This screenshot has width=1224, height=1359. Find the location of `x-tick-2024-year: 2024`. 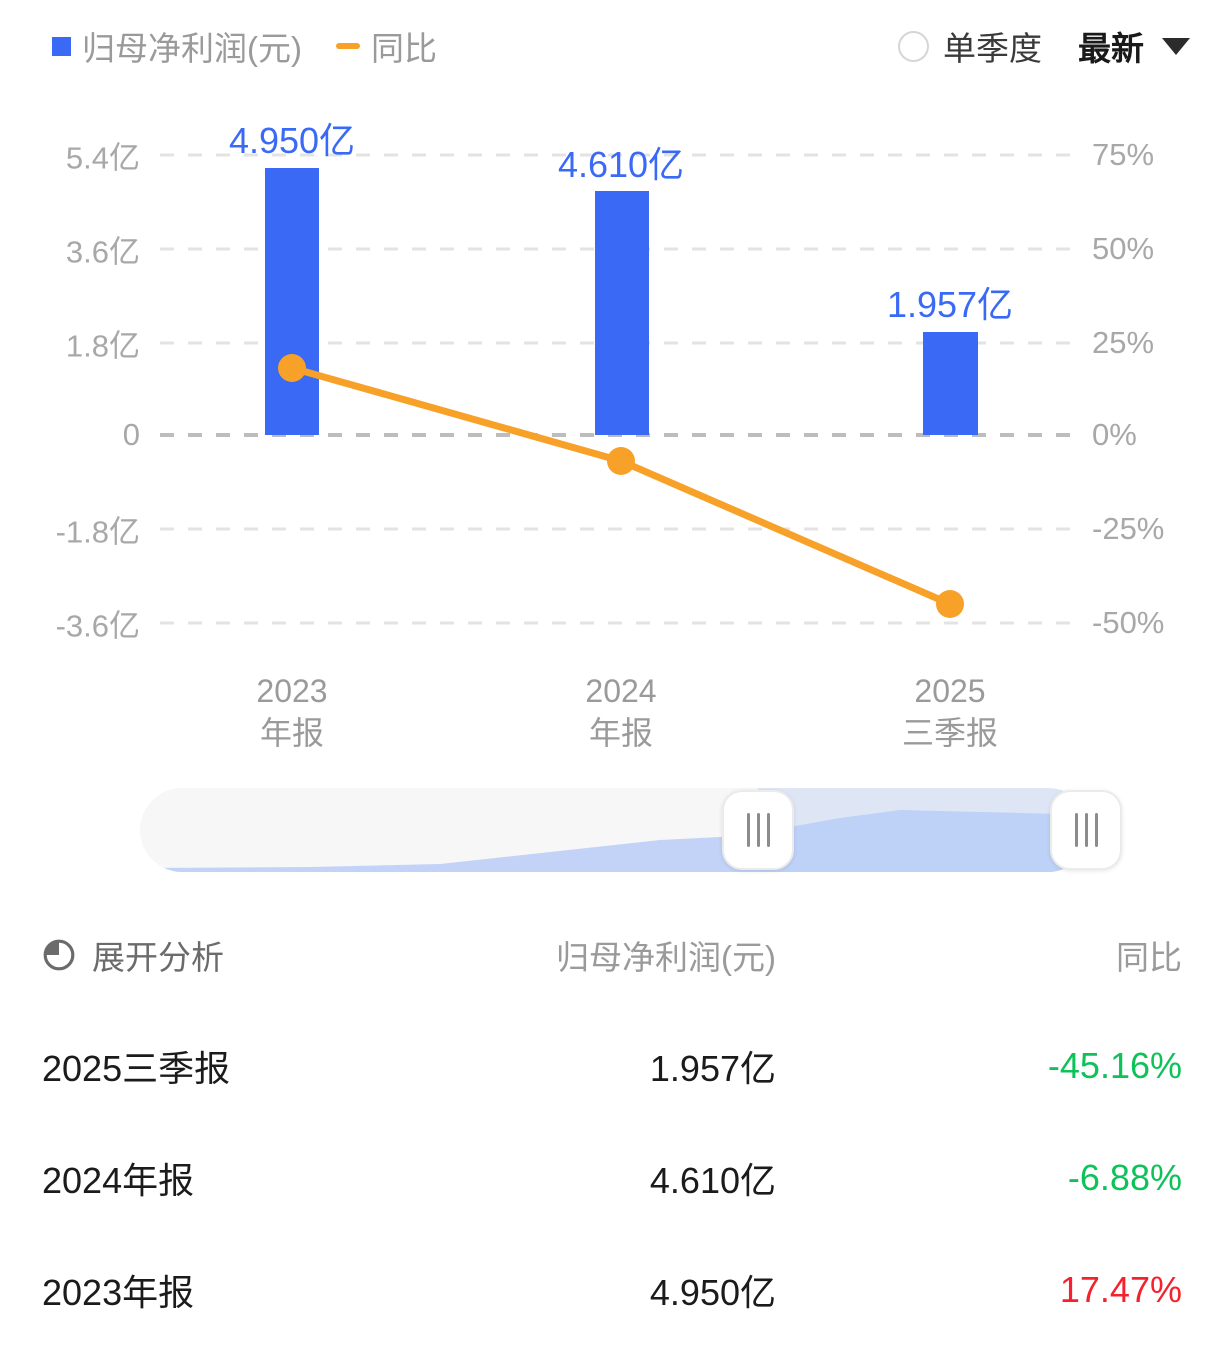

x-tick-2024-year: 2024 is located at coordinates (621, 691).